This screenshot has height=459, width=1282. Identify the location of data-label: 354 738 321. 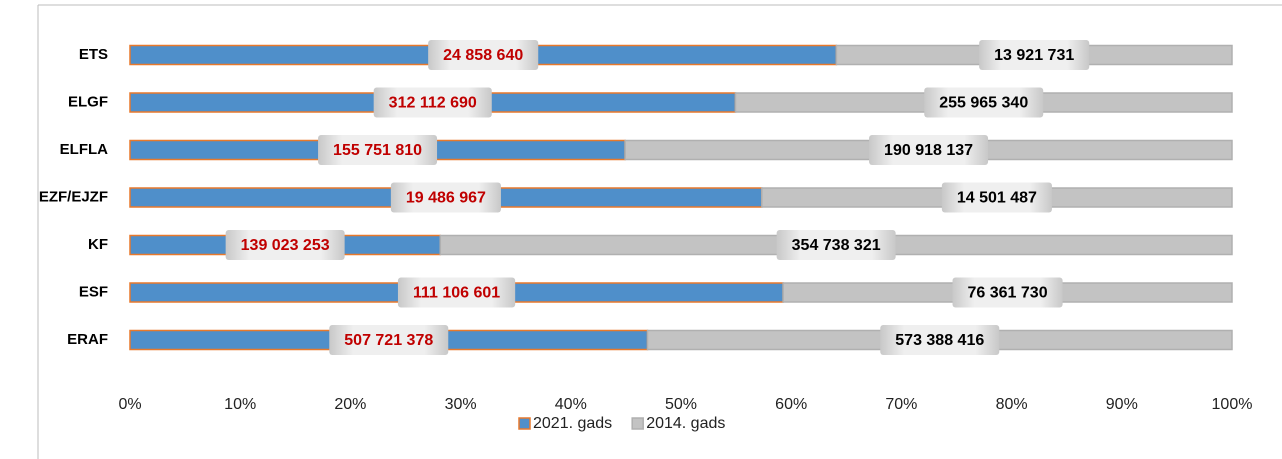
(836, 245).